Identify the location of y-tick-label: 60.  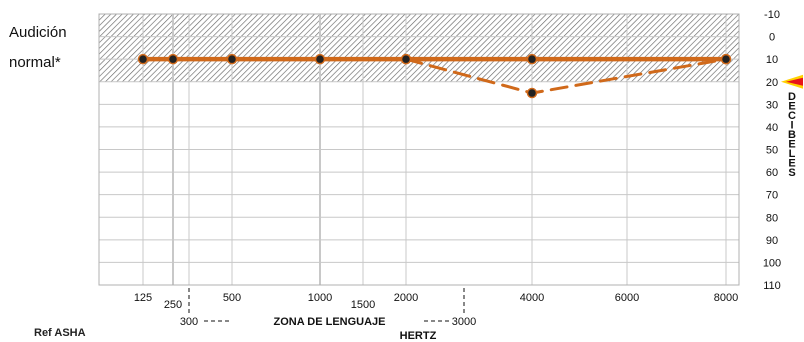
(772, 173).